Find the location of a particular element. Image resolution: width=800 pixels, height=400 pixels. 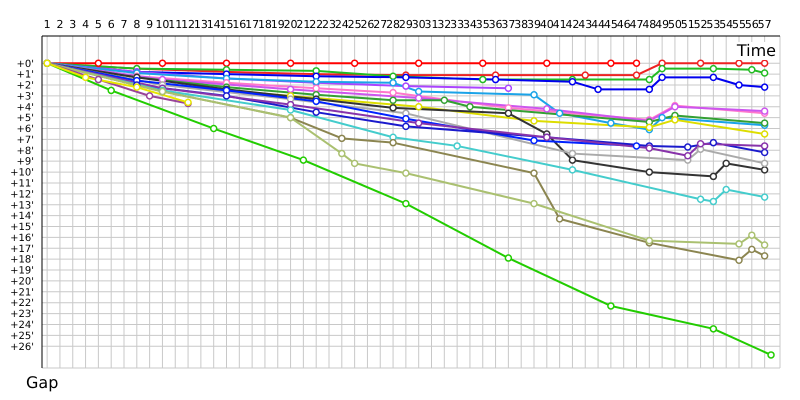

x-tick-label: 13 is located at coordinates (201, 24).